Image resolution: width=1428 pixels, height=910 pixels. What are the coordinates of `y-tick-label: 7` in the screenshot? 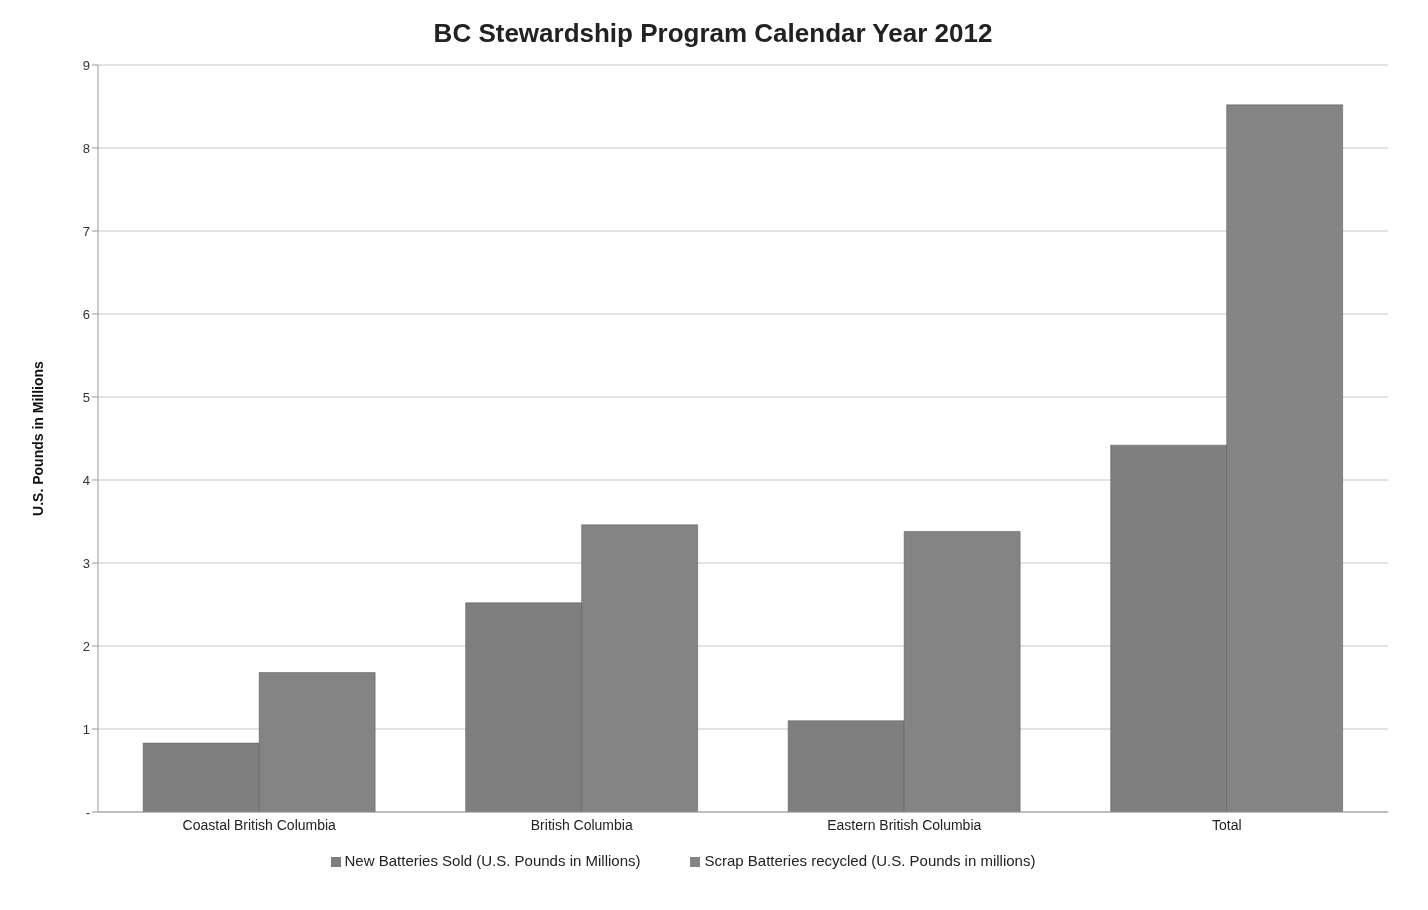 It's located at (86, 231).